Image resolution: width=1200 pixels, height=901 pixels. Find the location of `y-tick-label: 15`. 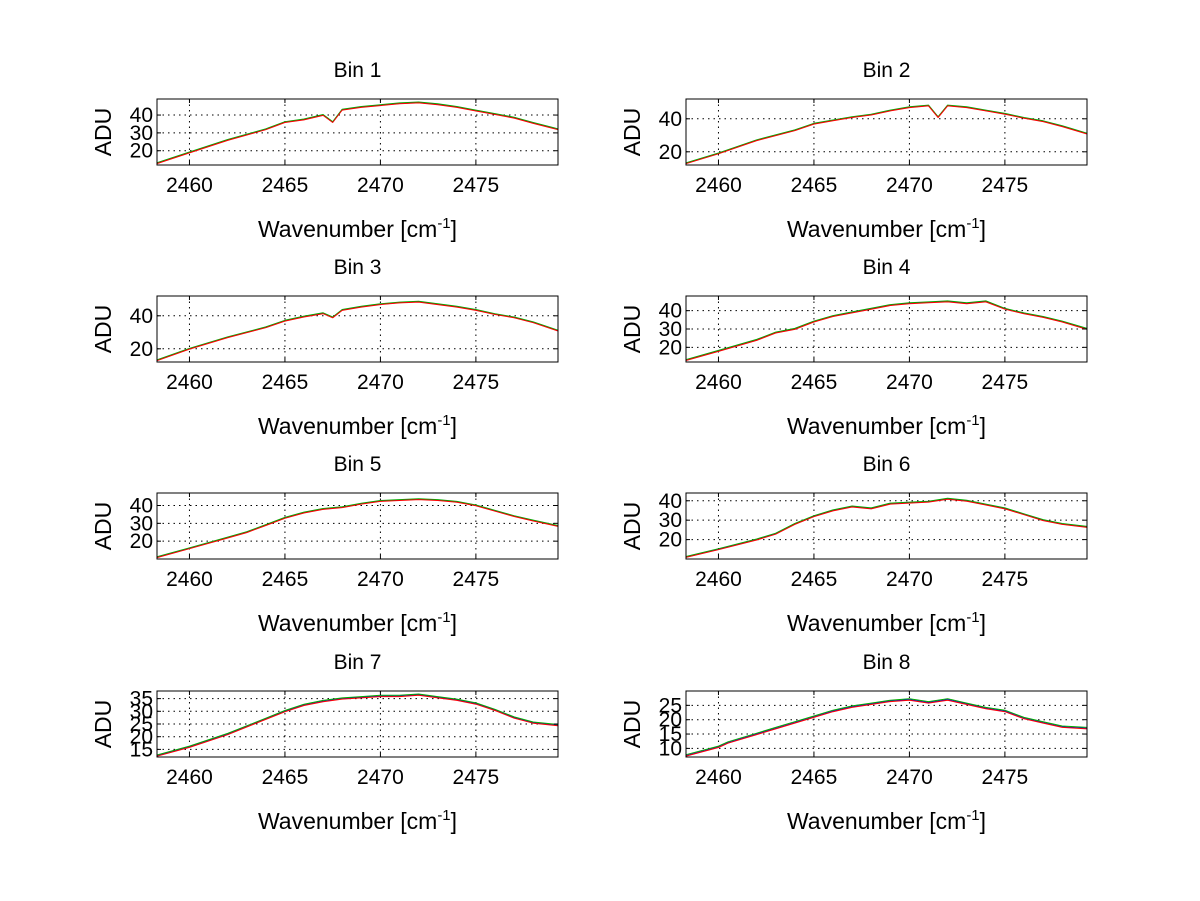

y-tick-label: 15 is located at coordinates (141, 749).